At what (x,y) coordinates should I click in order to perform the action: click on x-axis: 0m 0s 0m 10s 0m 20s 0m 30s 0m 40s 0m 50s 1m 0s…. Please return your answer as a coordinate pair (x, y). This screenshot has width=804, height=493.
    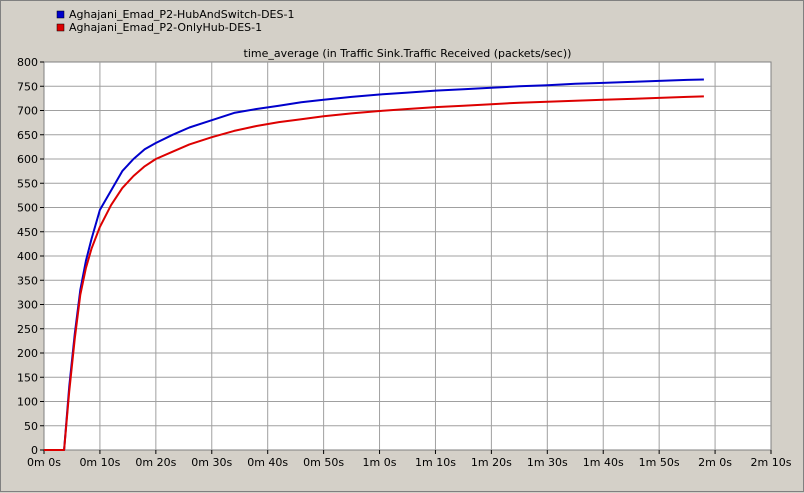
    Looking at the image, I should click on (409, 459).